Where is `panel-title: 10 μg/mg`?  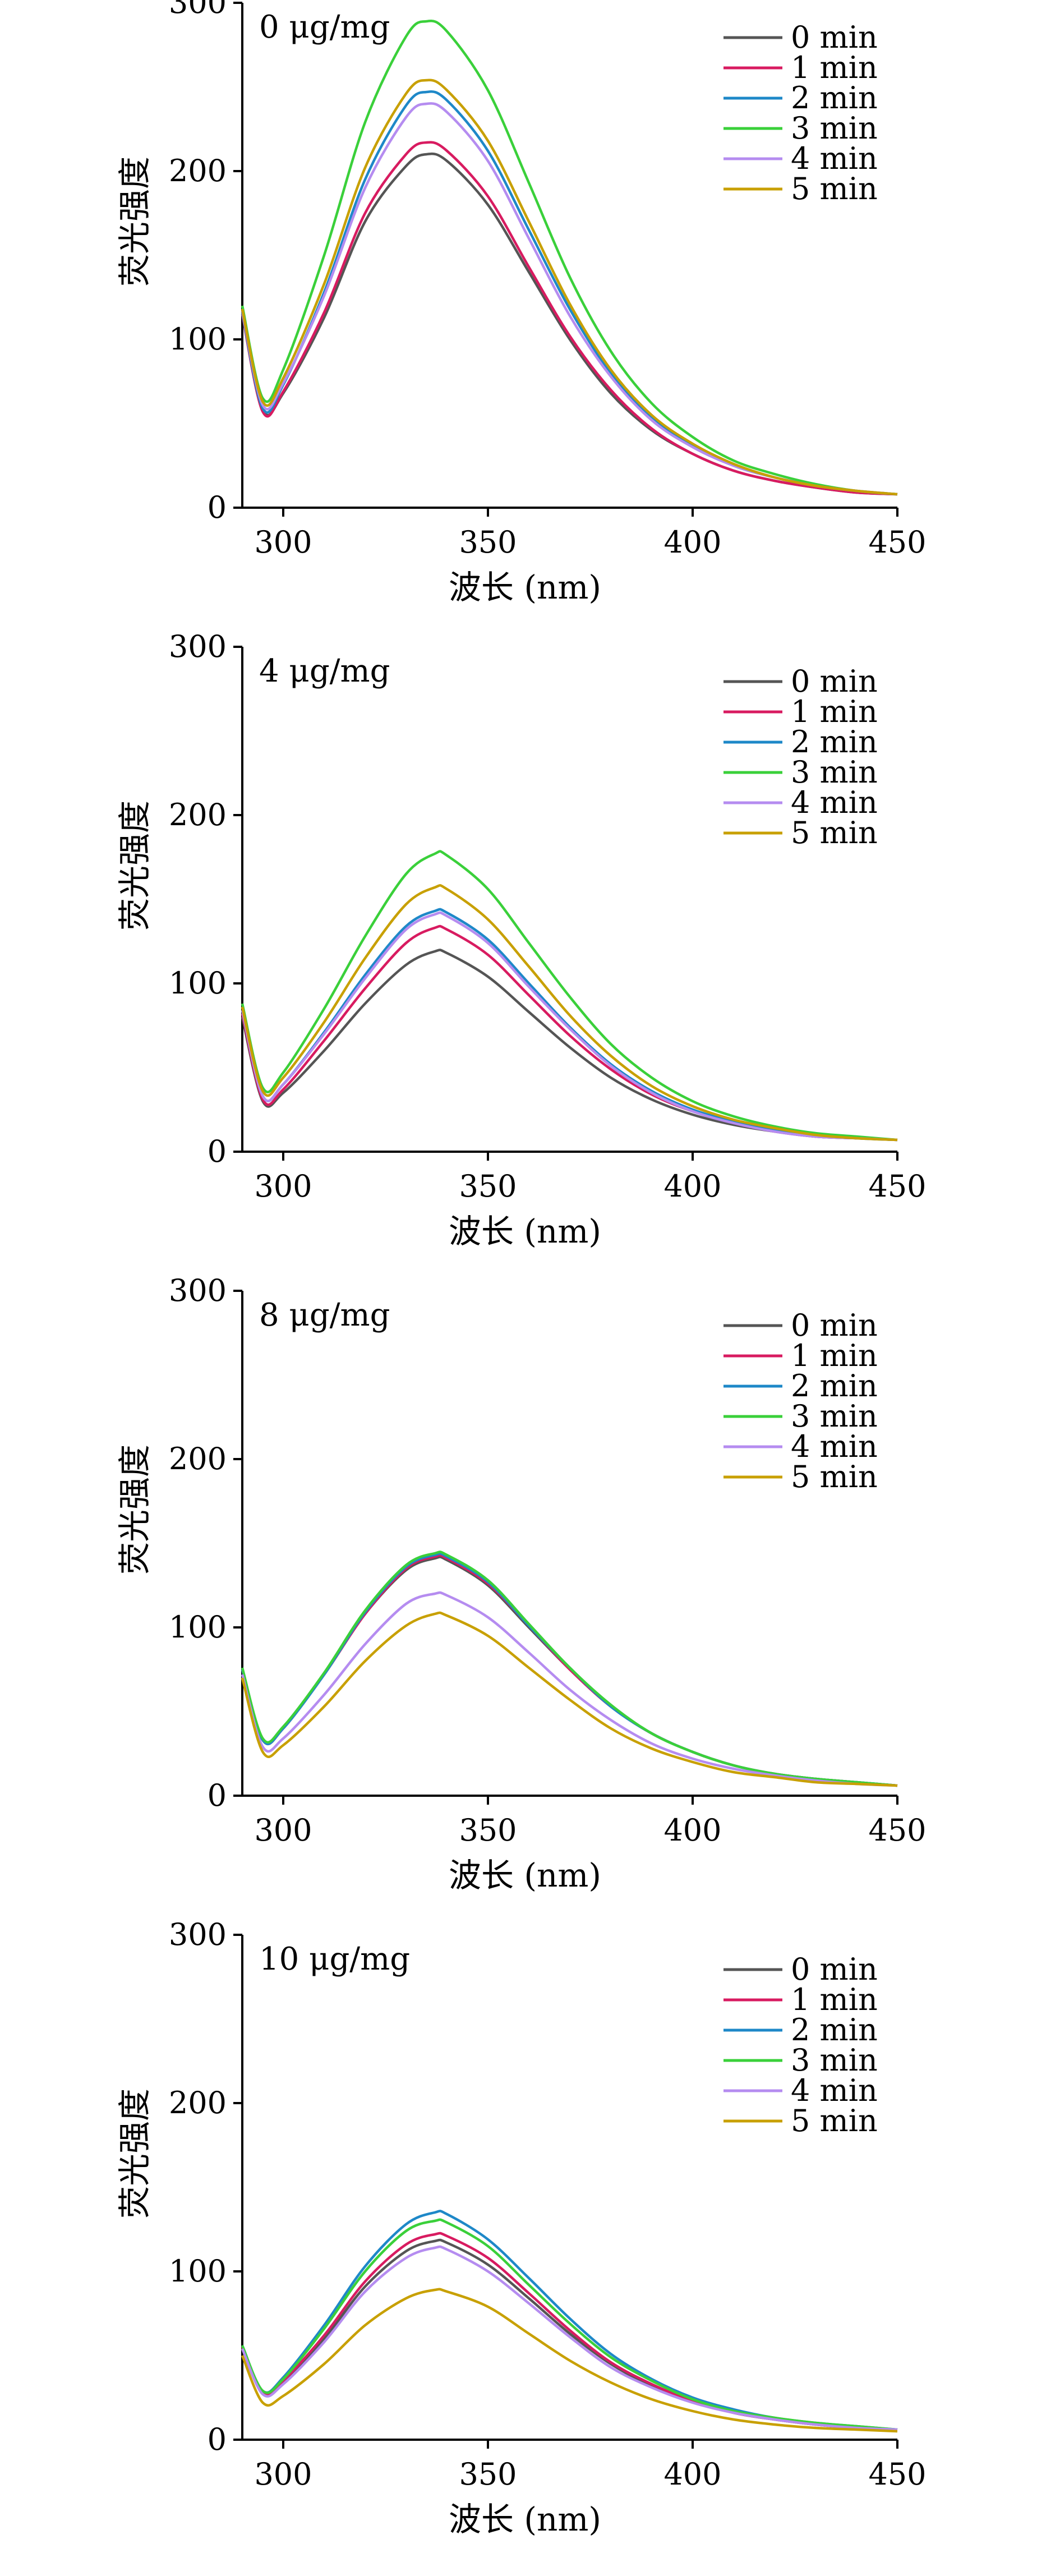
panel-title: 10 μg/mg is located at coordinates (334, 1959).